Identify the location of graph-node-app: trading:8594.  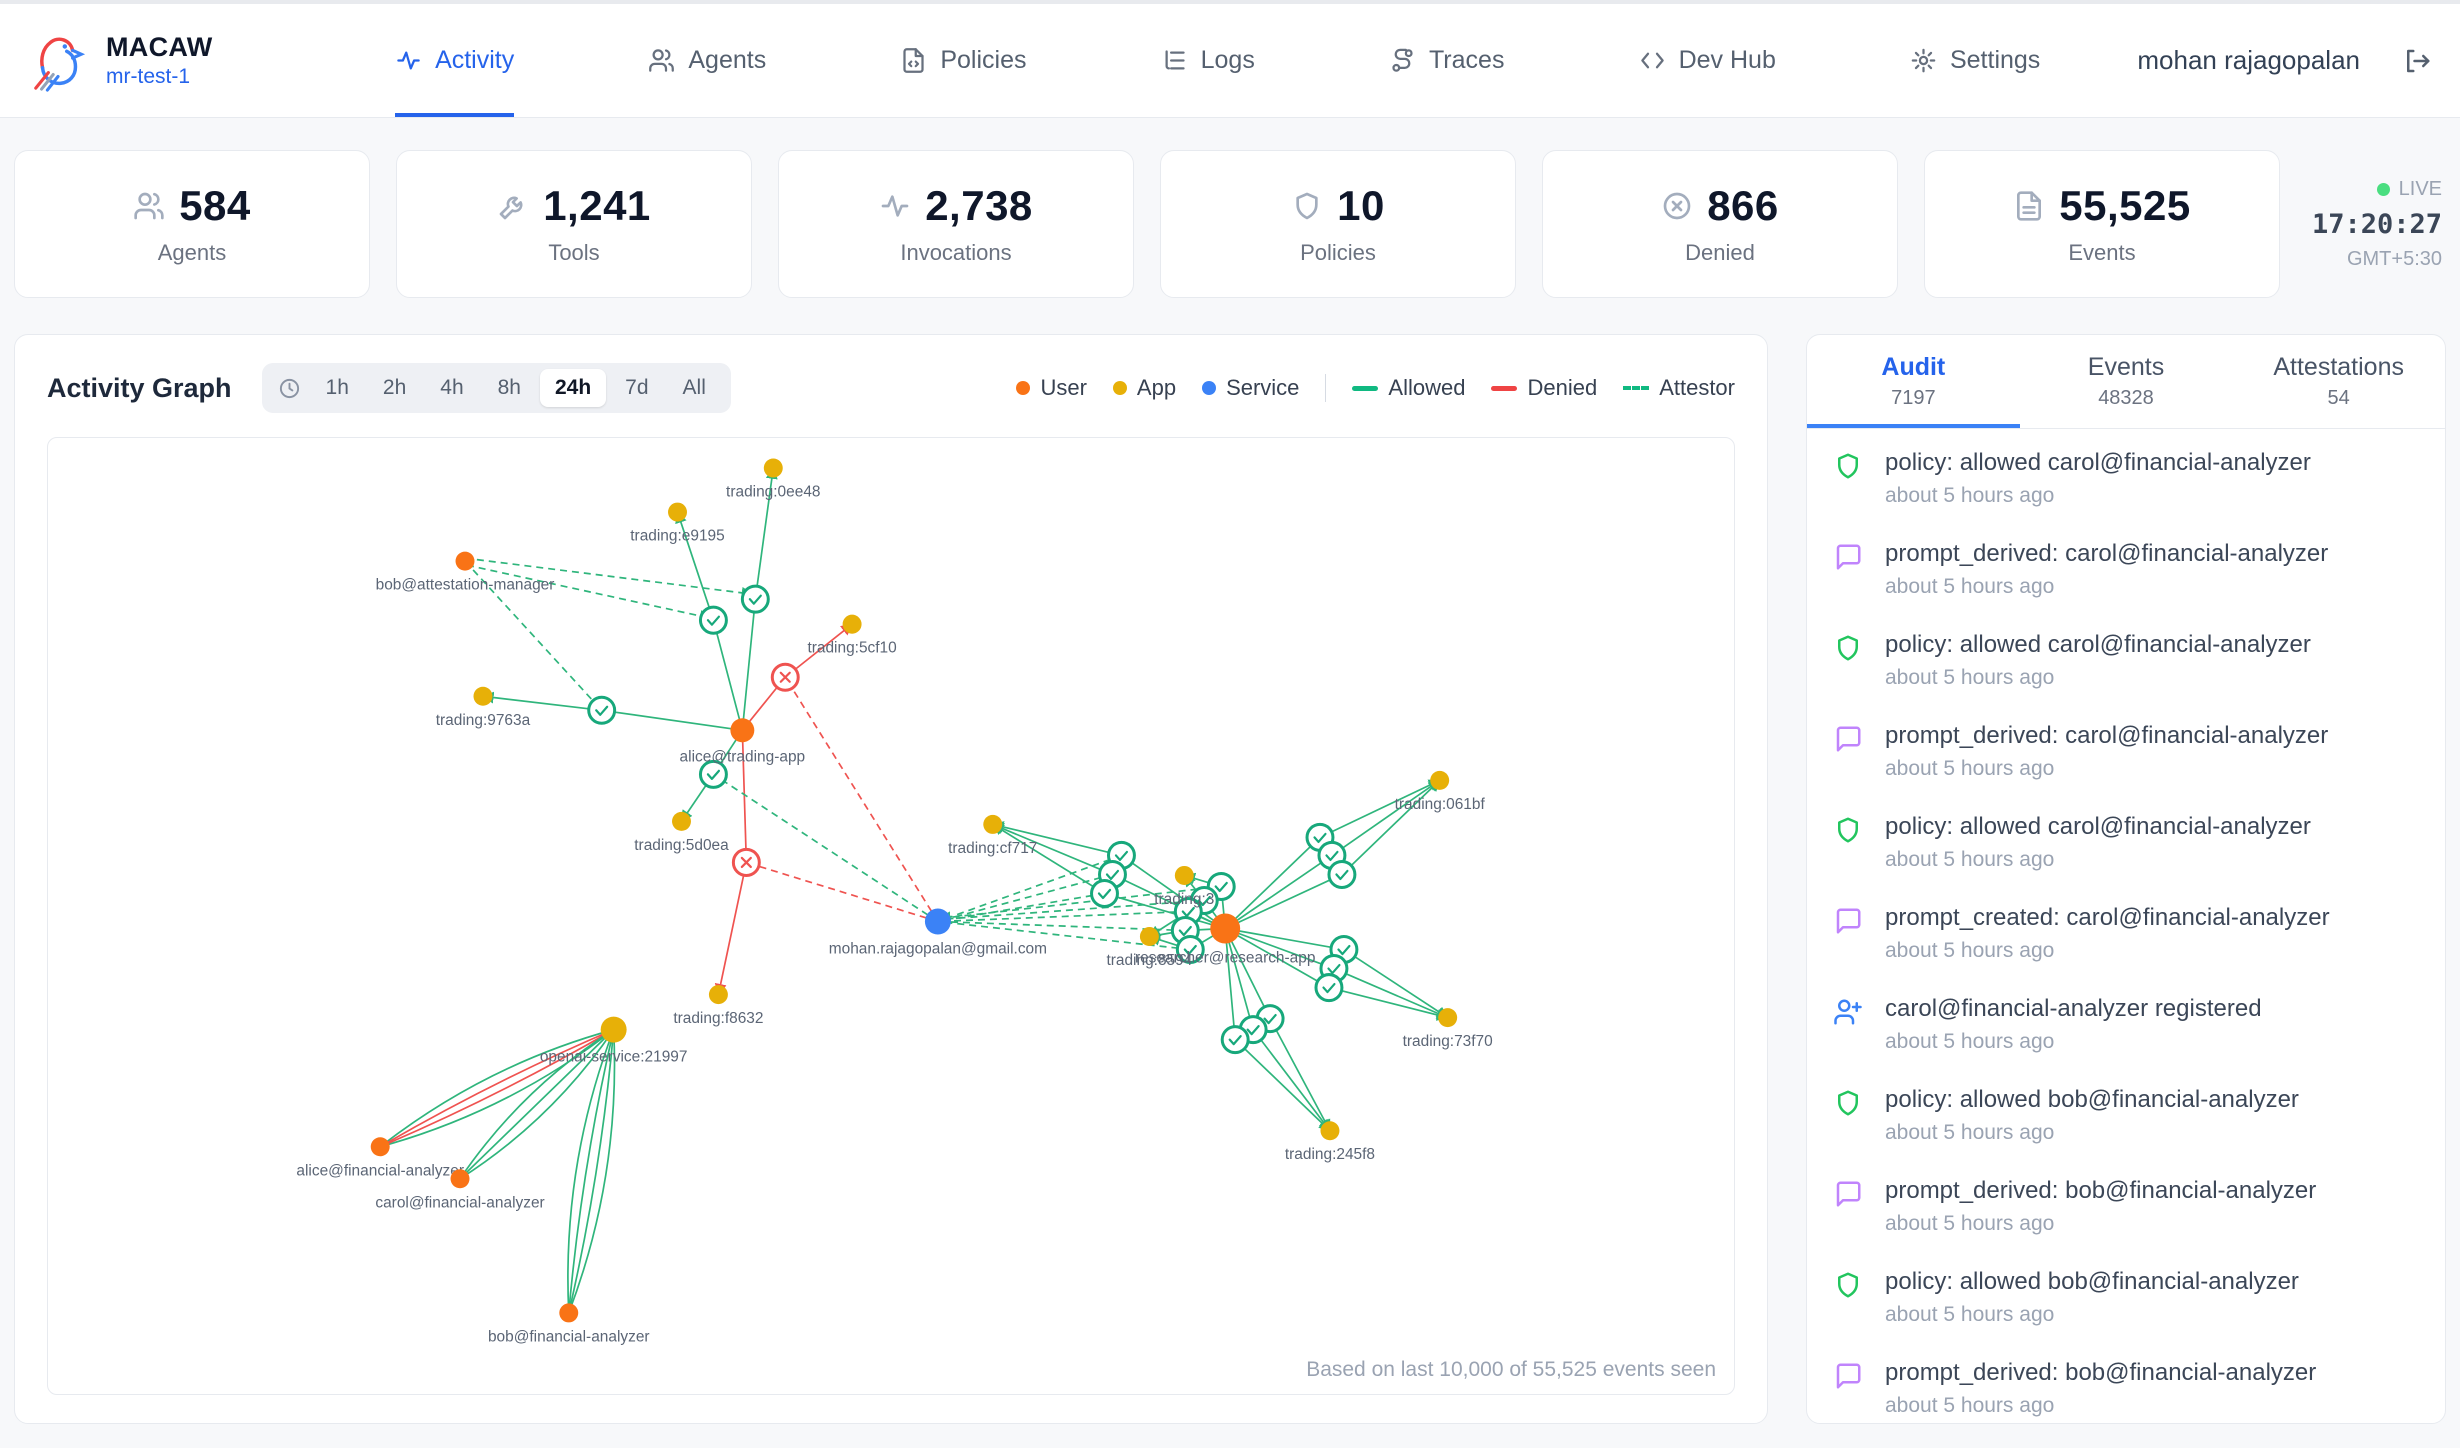
(1149, 948).